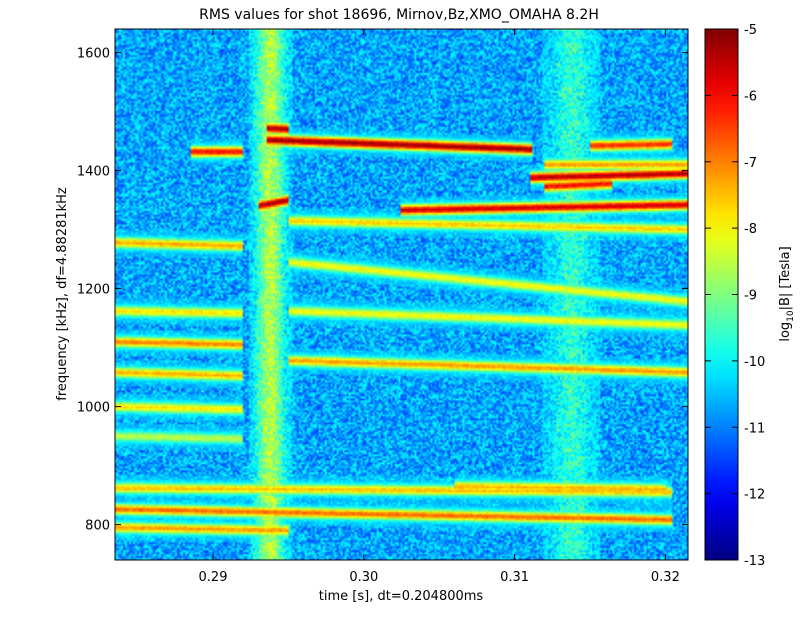 The image size is (801, 618). Describe the element at coordinates (735, 296) in the screenshot. I see `colorbar-ticks: -5 -6 -7 -8 -9 -10 -11 -12 -13` at that location.